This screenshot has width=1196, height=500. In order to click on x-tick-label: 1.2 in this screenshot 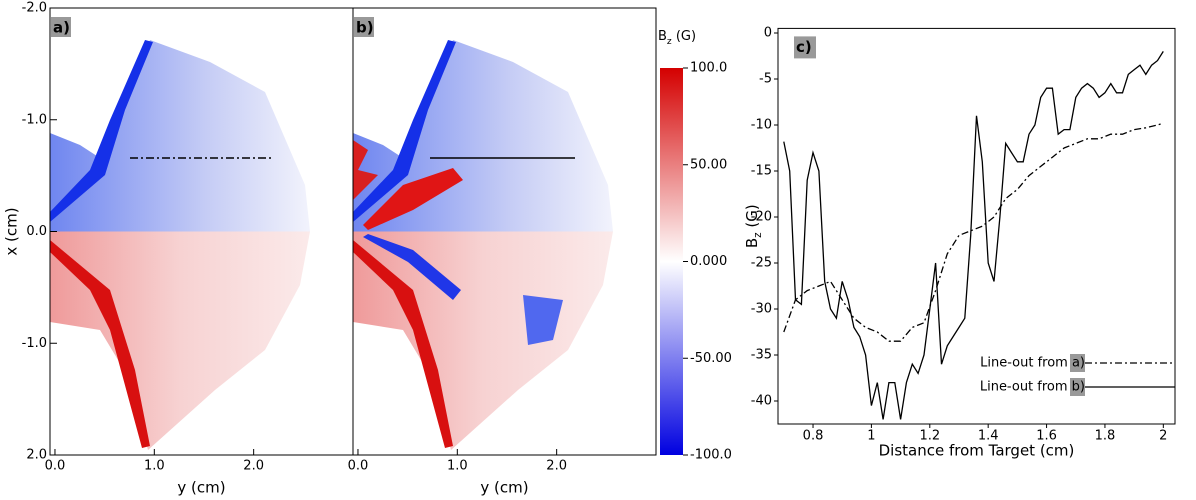, I will do `click(929, 436)`.